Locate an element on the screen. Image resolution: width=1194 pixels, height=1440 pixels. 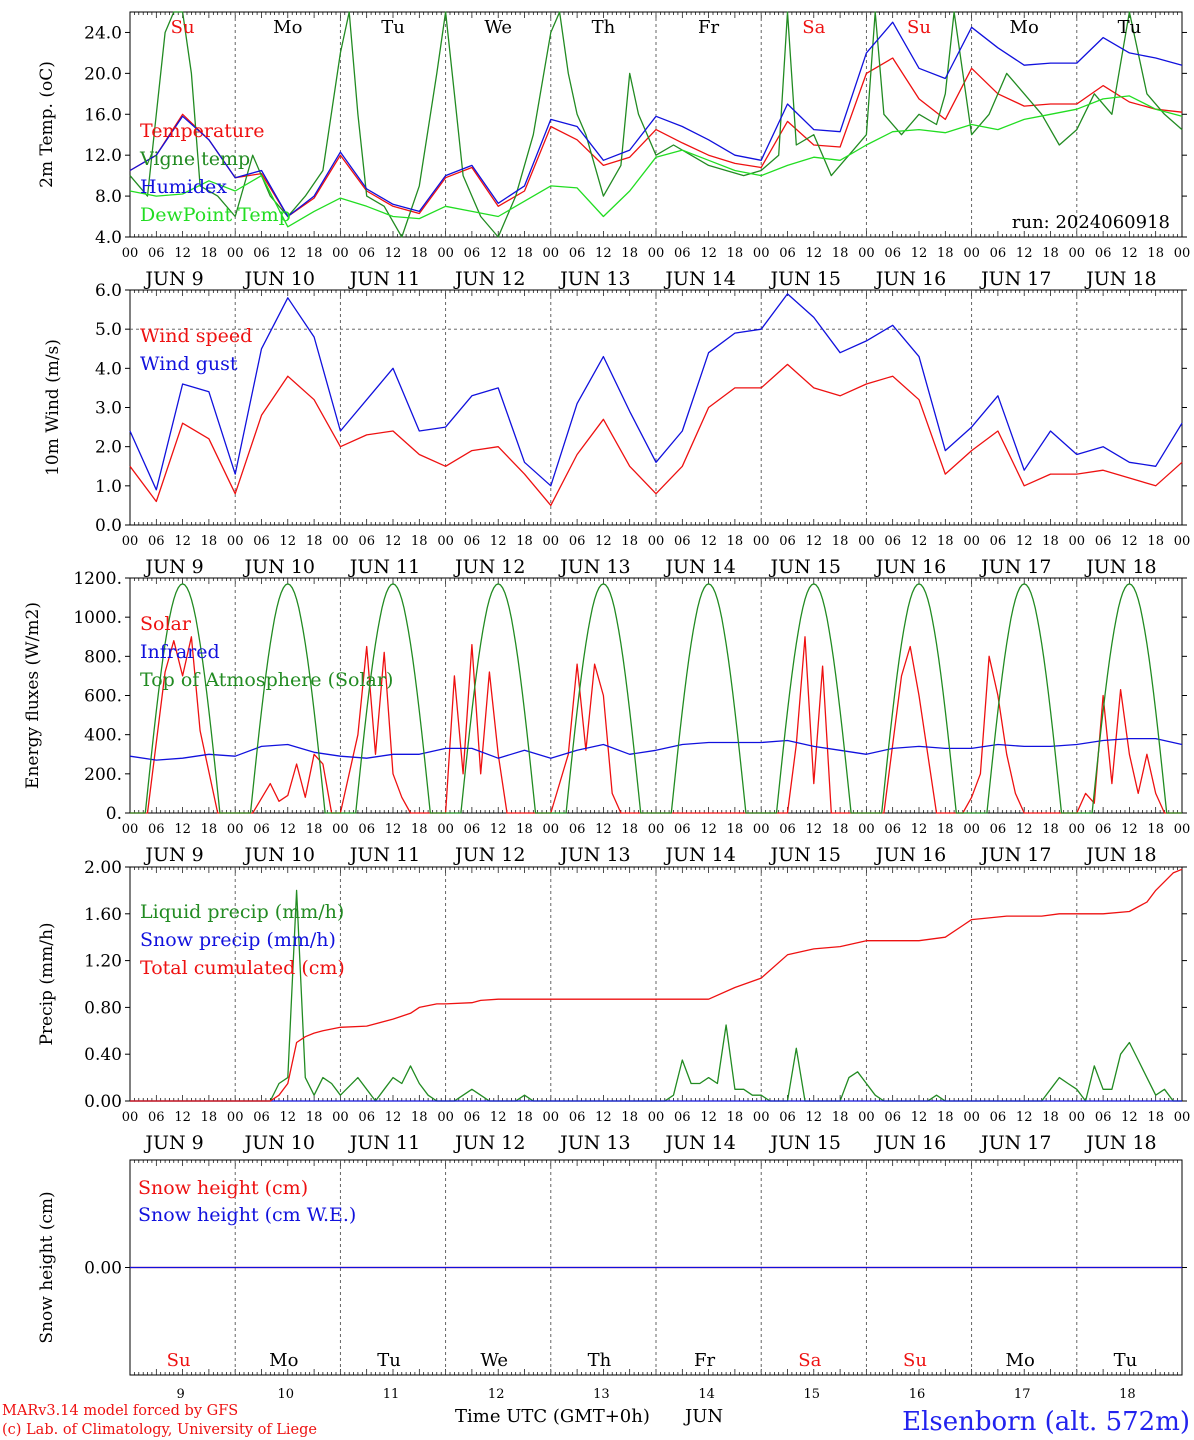
legend-entry: Snow precip (mm/h) is located at coordinates (238, 940).